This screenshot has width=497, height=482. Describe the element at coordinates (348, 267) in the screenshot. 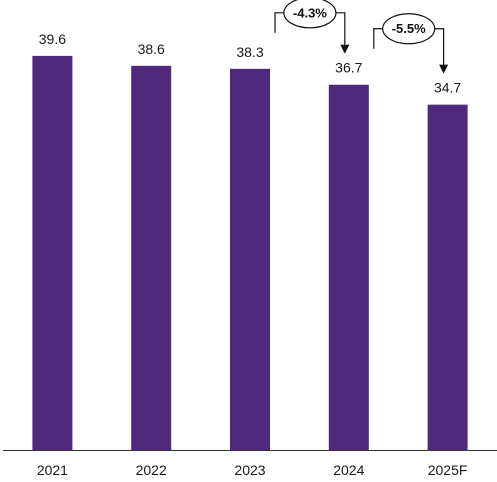

I see `bar-2024` at that location.